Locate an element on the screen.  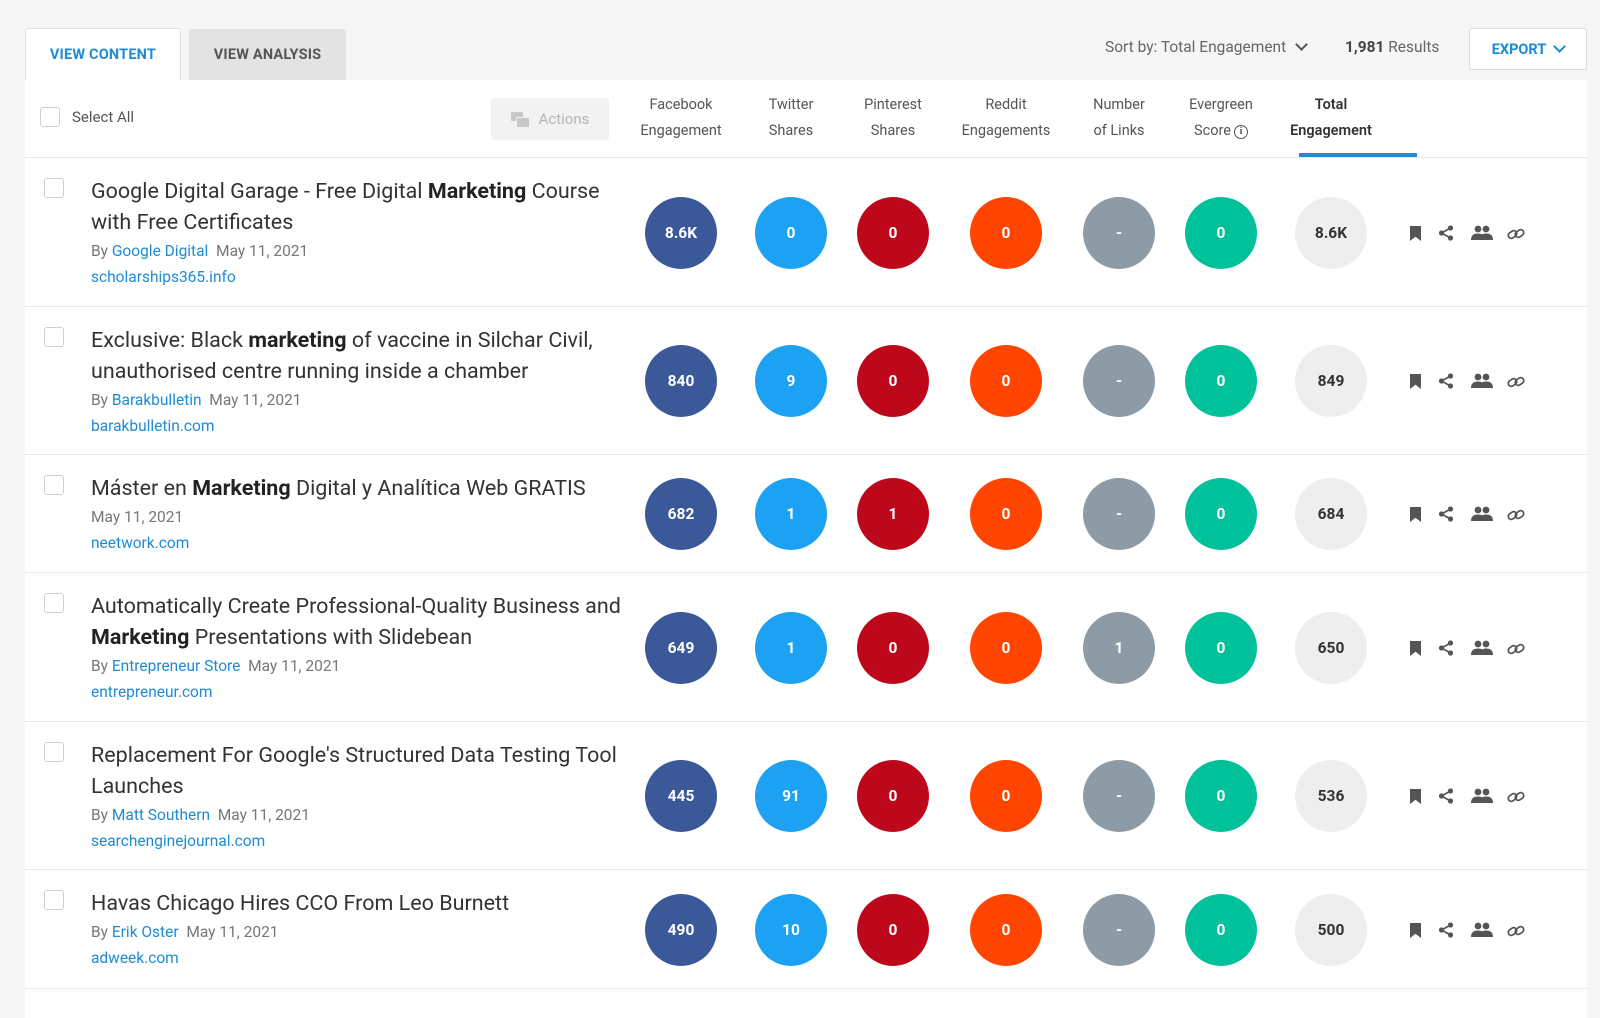
domain-link: entrepreneur.com is located at coordinates (152, 692).